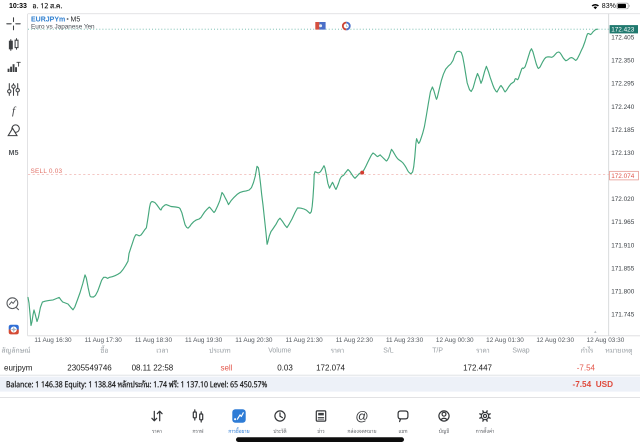  Describe the element at coordinates (455, 340) in the screenshot. I see `svg-text: 12 Aug 00:30` at that location.